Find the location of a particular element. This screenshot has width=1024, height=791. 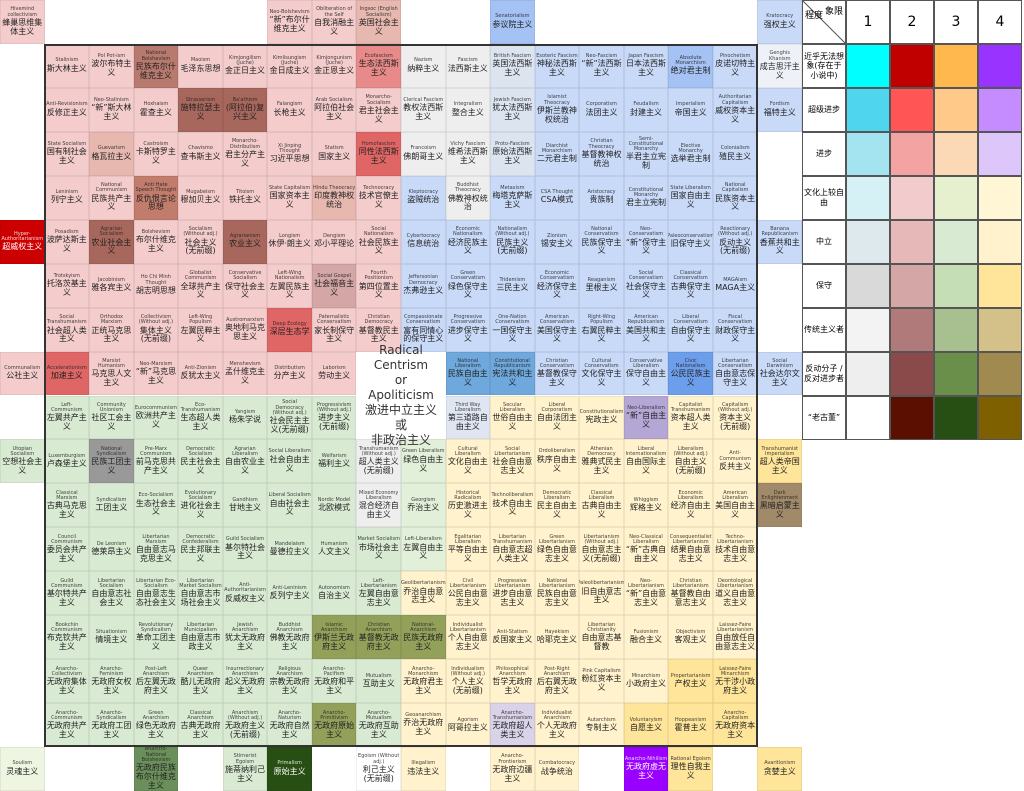

legend-corner: 象限 程度 is located at coordinates (824, 22).